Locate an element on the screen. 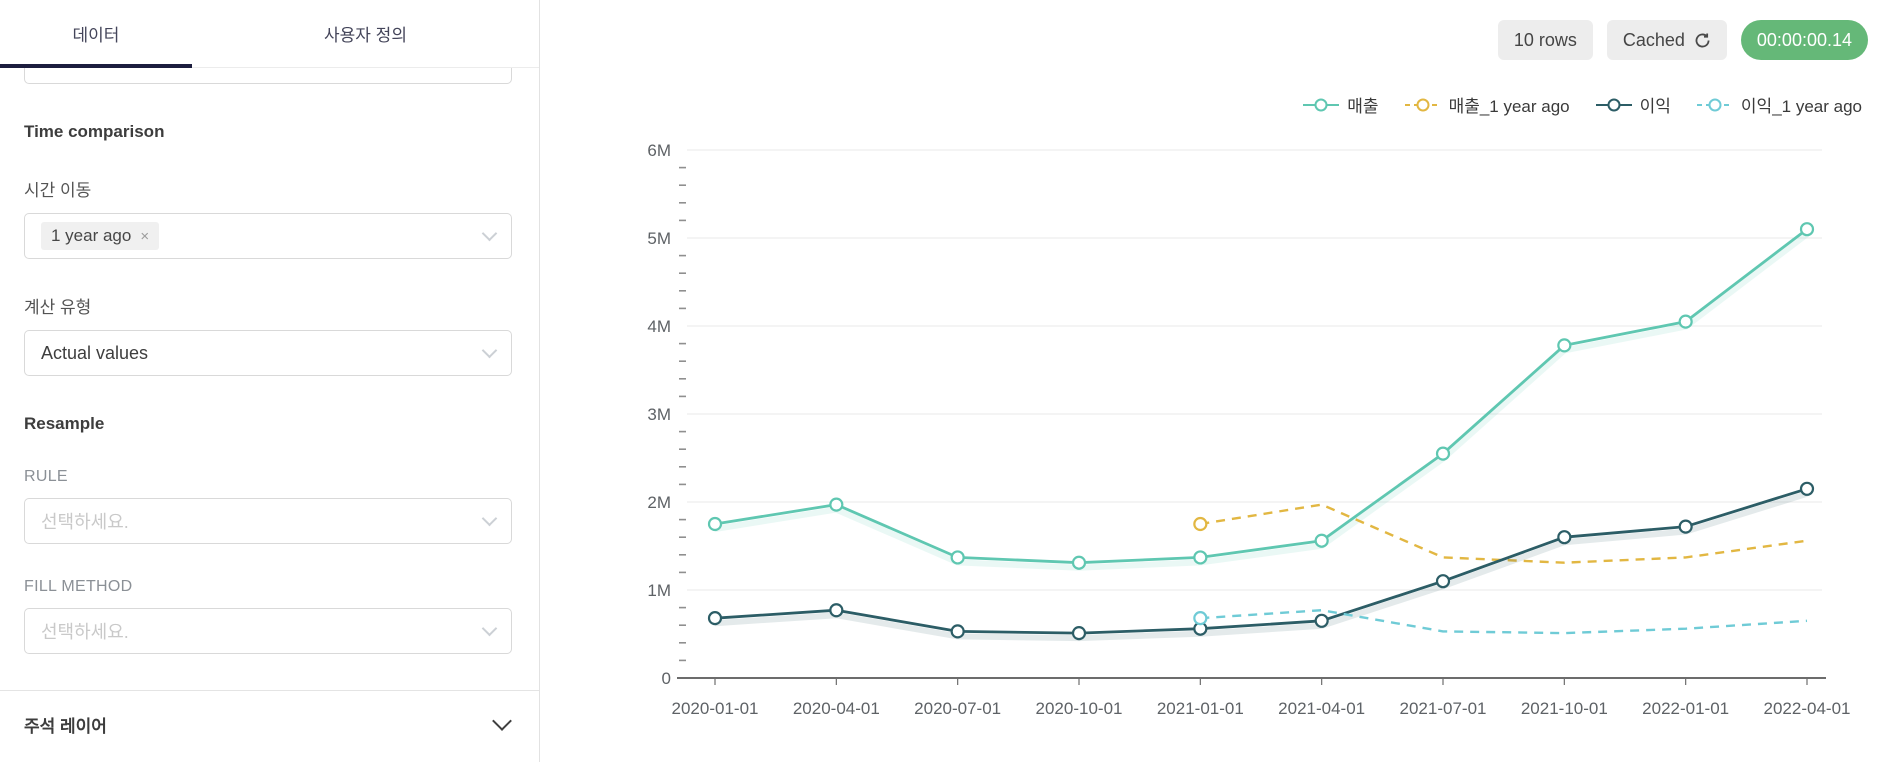  tab-data-label: 데이터 is located at coordinates (96, 35).